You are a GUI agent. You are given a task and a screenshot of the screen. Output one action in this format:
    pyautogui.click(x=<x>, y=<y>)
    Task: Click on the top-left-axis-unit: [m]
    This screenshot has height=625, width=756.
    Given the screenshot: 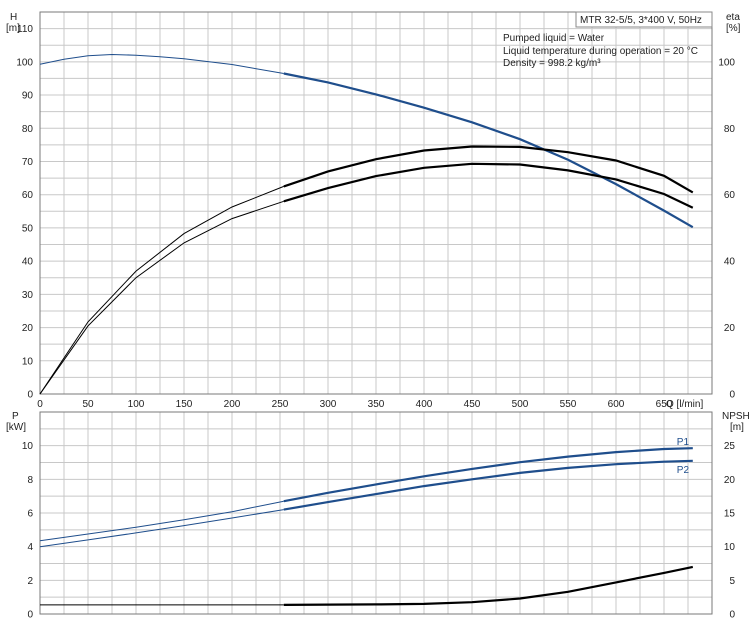 What is the action you would take?
    pyautogui.click(x=13, y=28)
    